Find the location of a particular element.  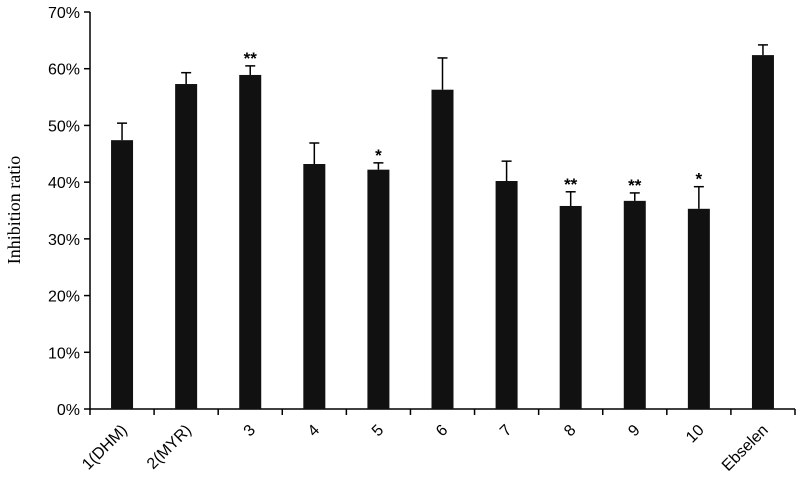

y-tick-label: 0% is located at coordinates (68, 410).